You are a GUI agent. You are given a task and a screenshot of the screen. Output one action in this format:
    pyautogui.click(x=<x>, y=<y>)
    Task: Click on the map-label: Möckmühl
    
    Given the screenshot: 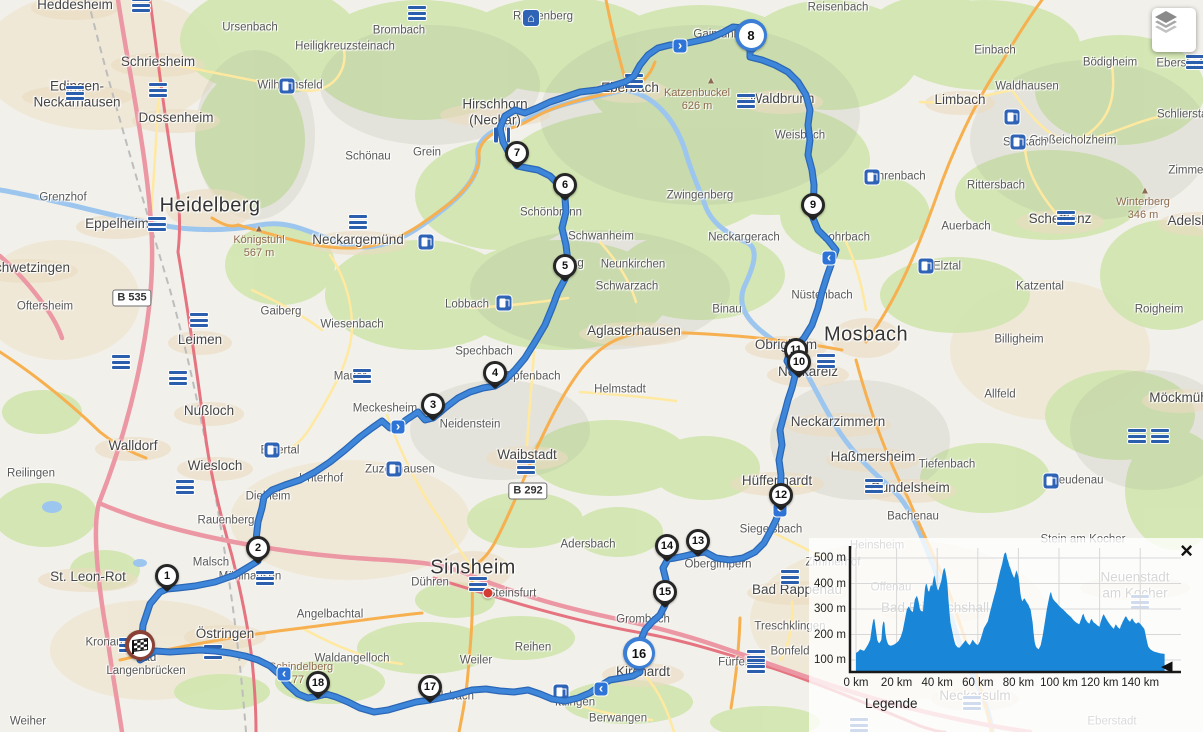 What is the action you would take?
    pyautogui.click(x=1176, y=398)
    